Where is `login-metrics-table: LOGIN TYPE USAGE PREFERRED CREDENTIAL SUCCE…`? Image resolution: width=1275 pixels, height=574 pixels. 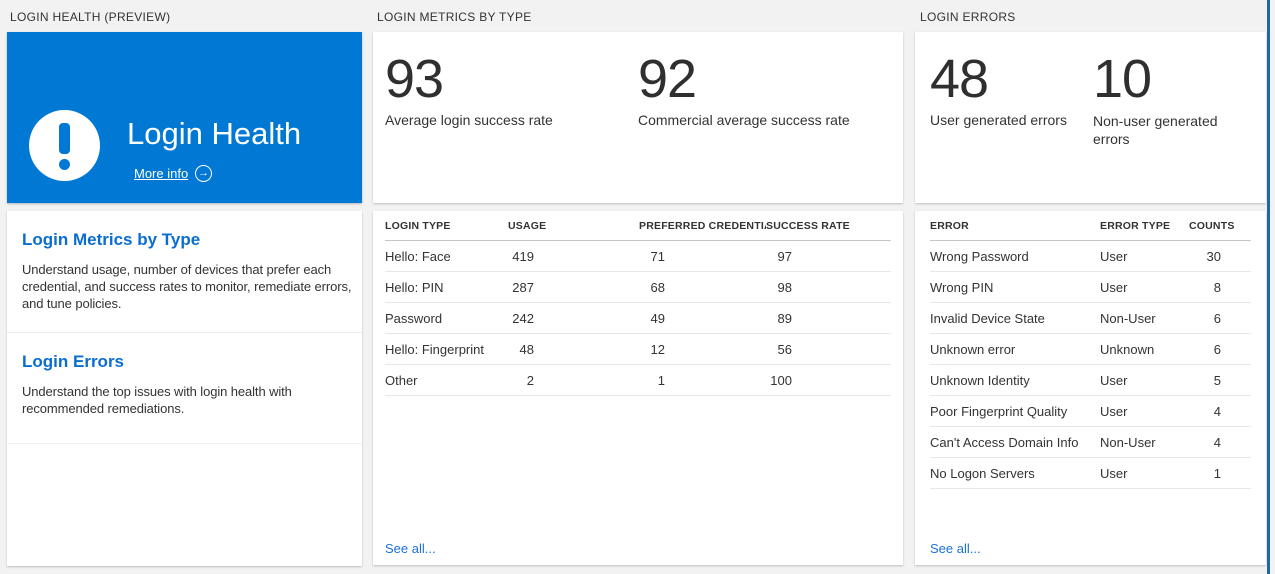
login-metrics-table: LOGIN TYPE USAGE PREFERRED CREDENTIAL SUCCE… is located at coordinates (638, 303).